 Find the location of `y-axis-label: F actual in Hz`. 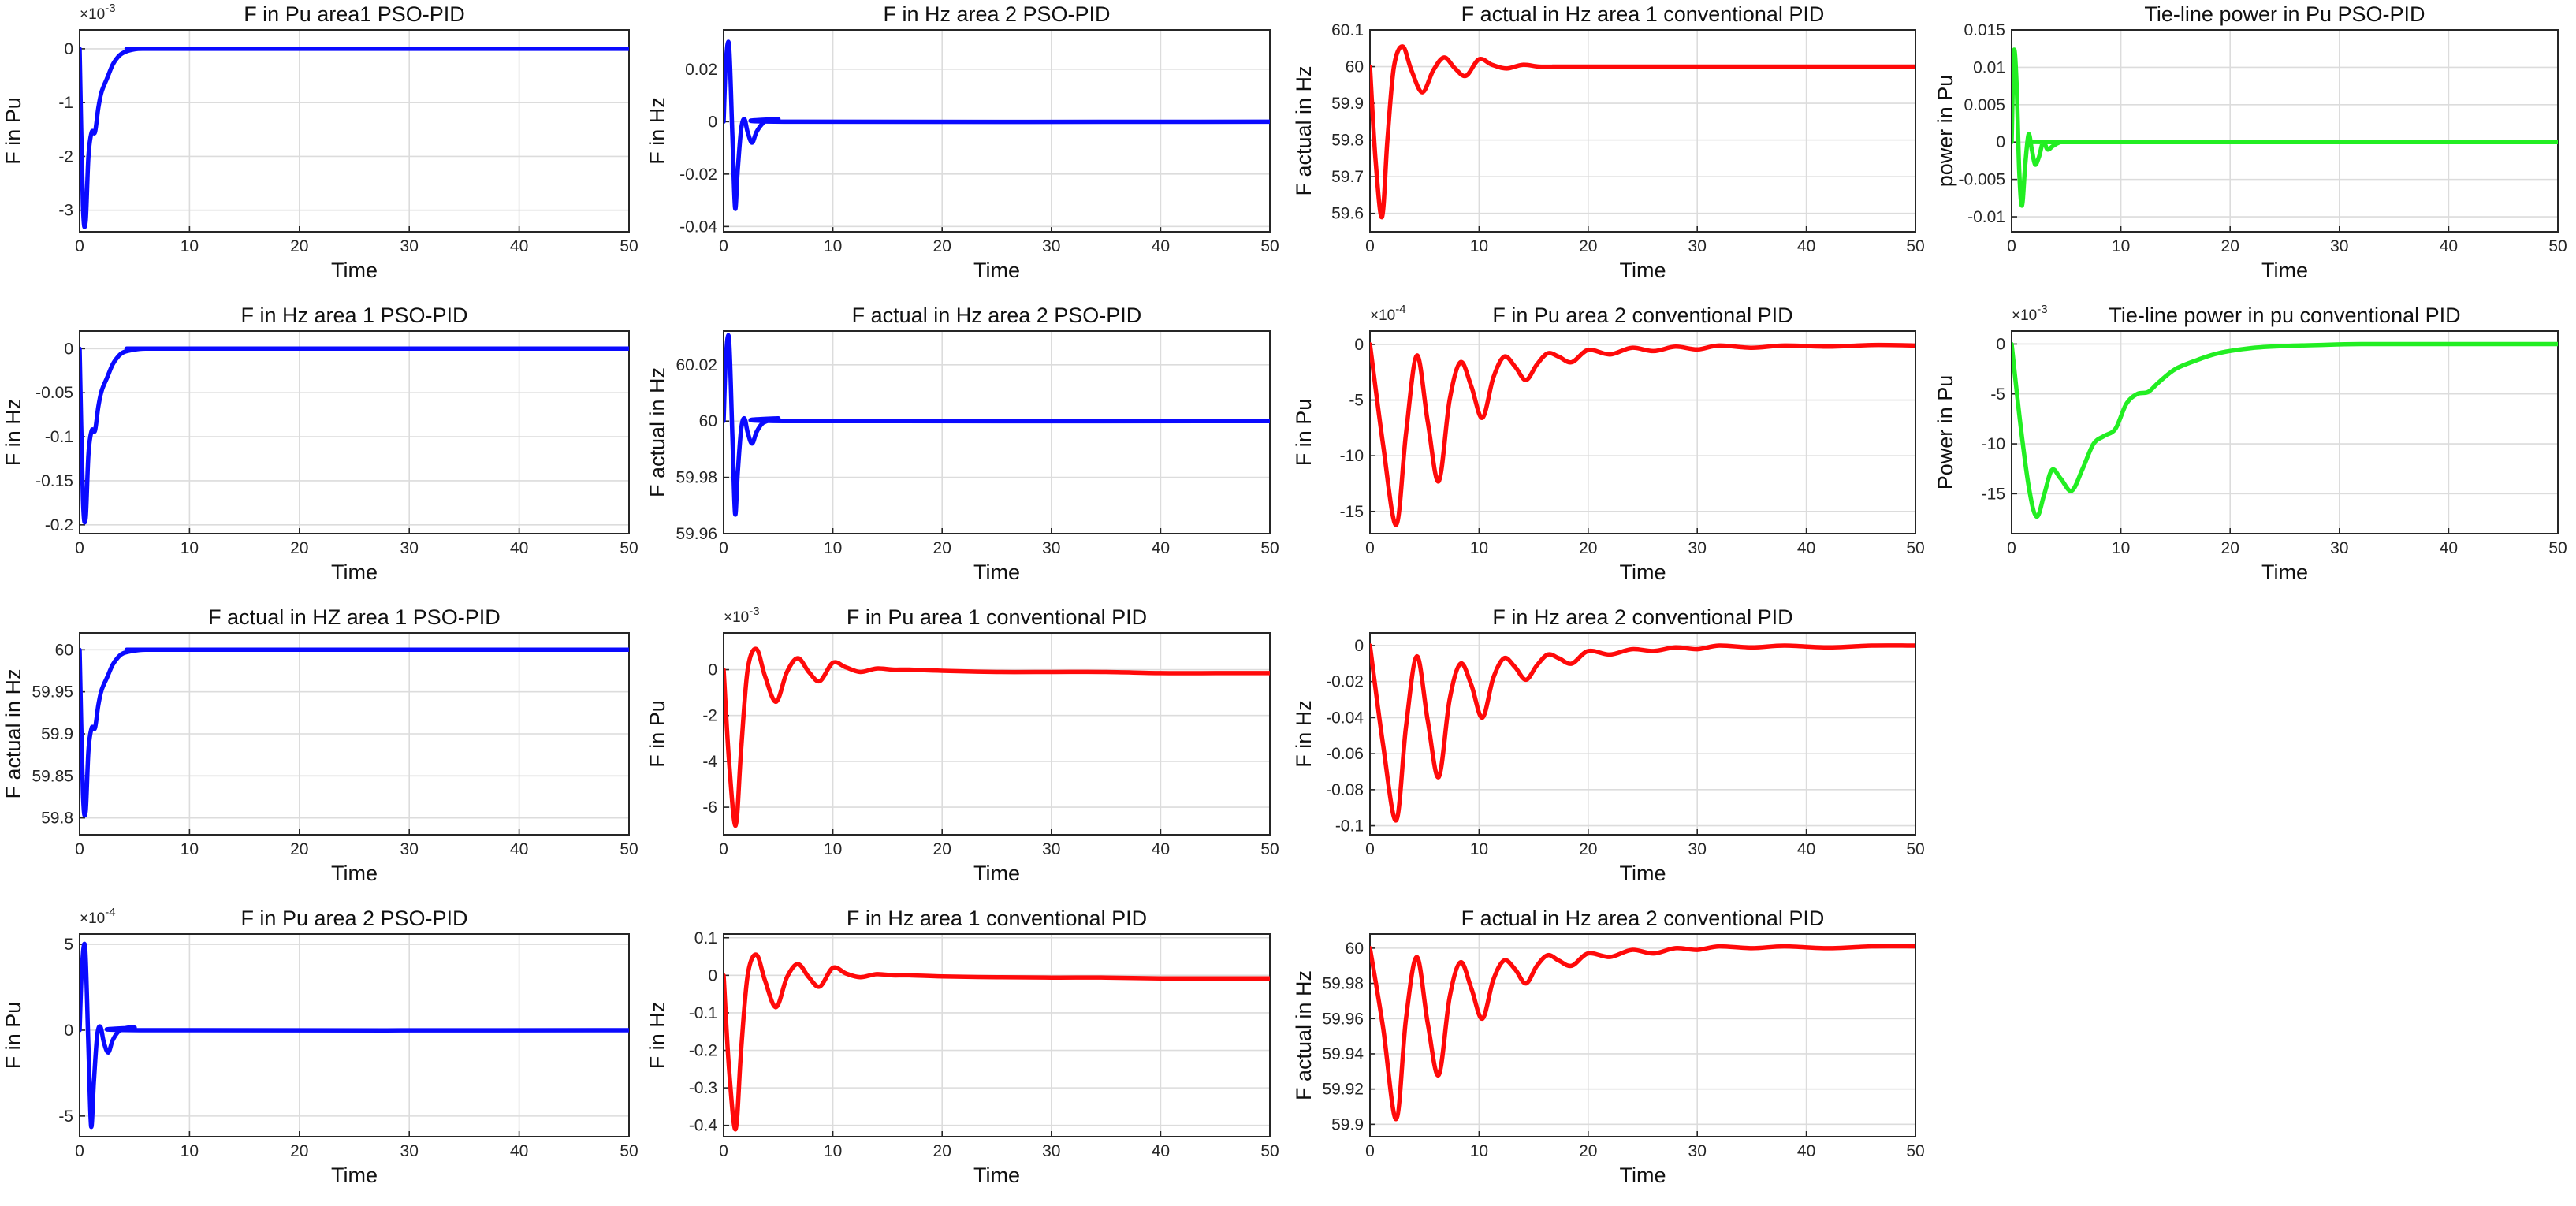

y-axis-label: F actual in Hz is located at coordinates (657, 432).